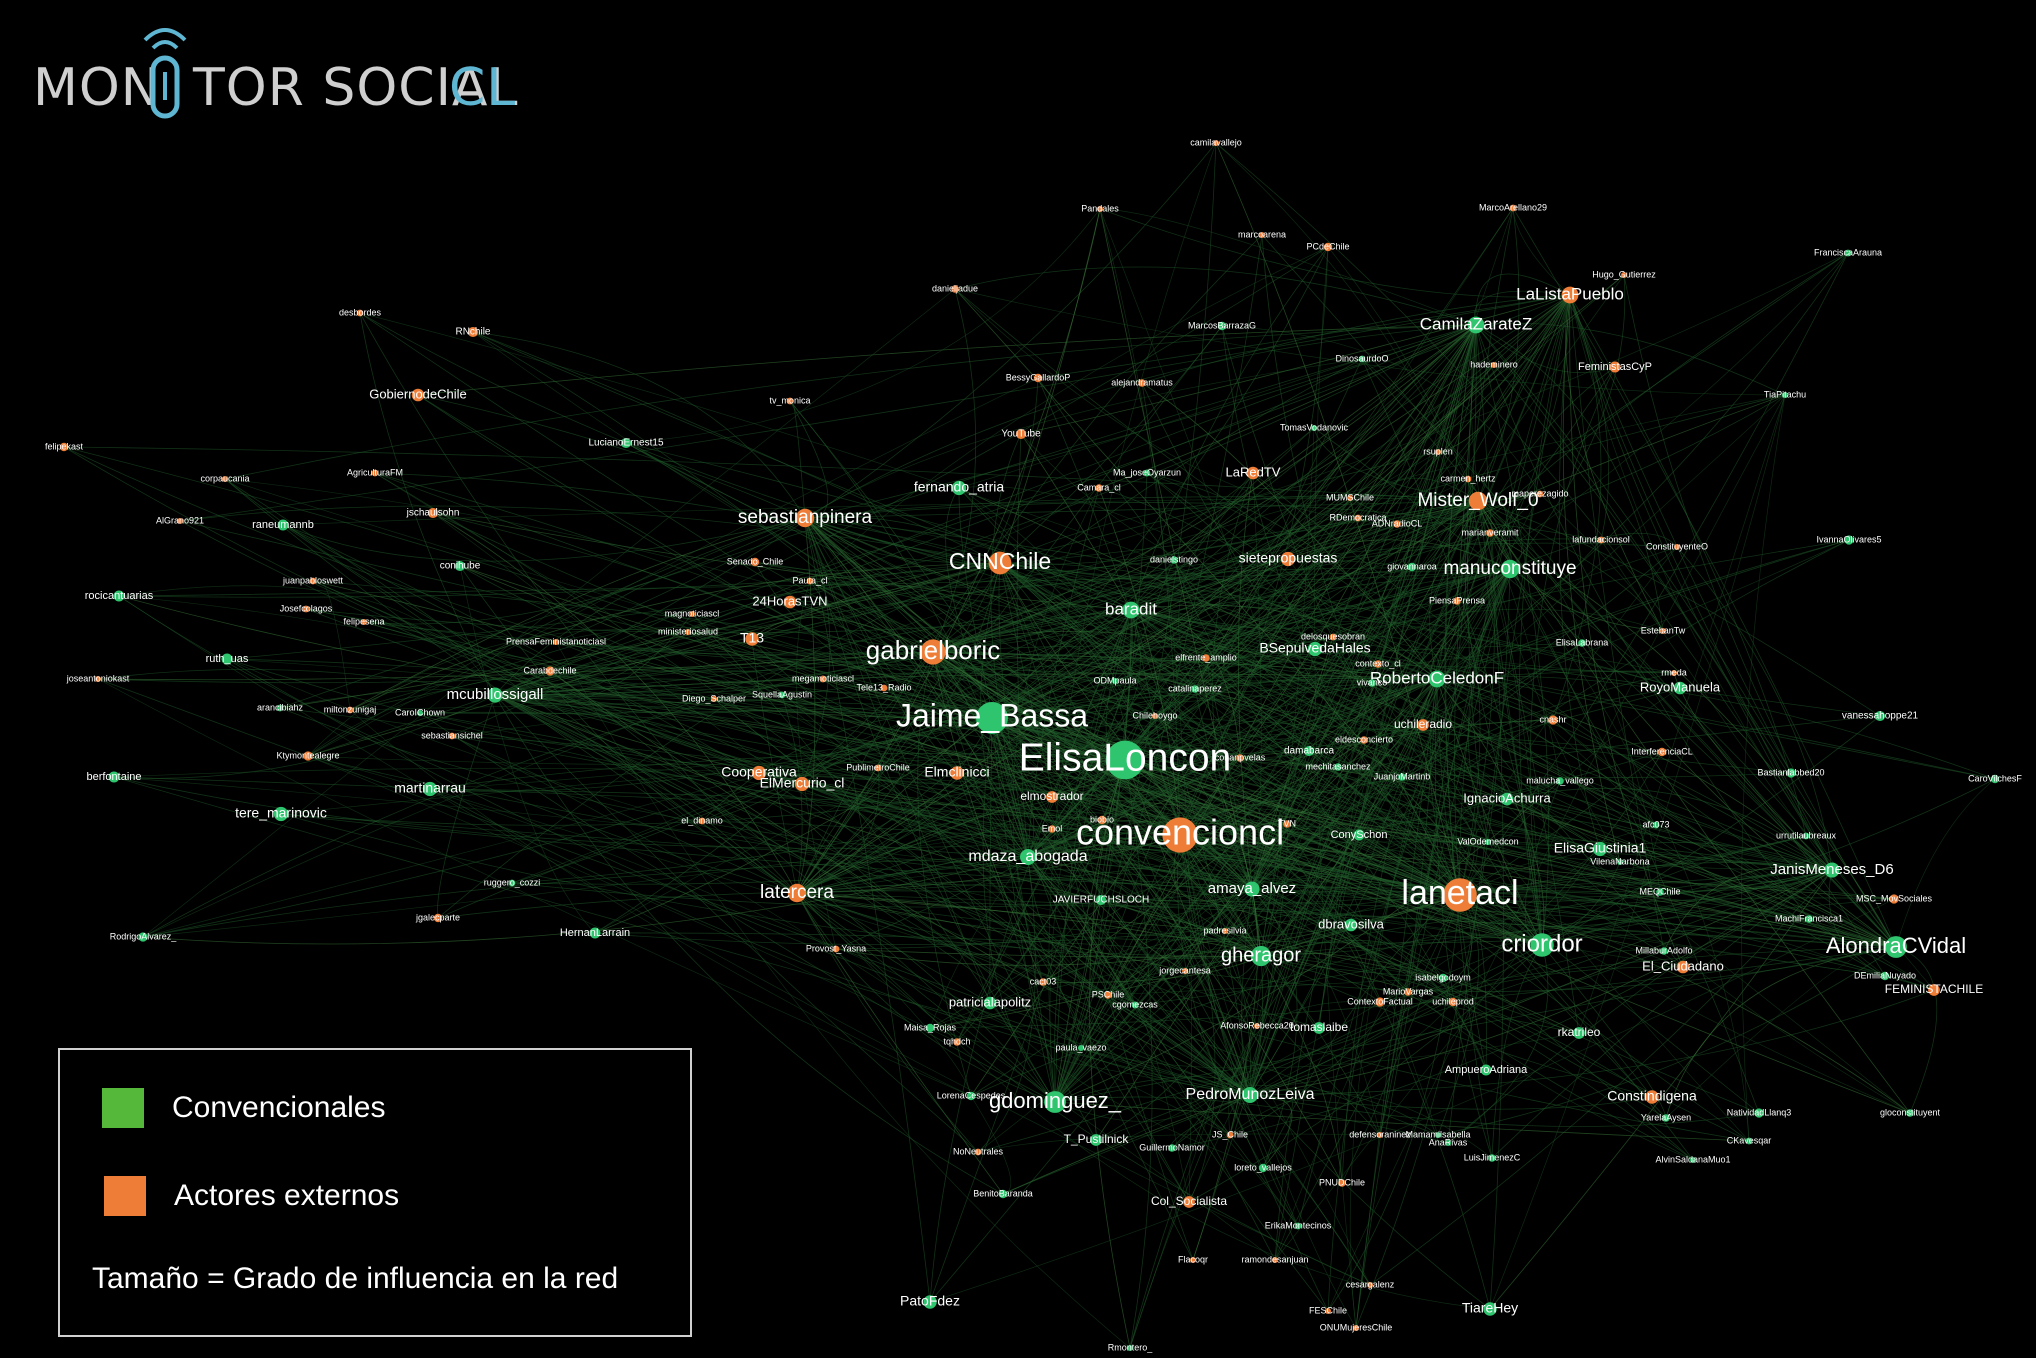 This screenshot has width=2036, height=1358. I want to click on node-mdaza_abogada, so click(1028, 857).